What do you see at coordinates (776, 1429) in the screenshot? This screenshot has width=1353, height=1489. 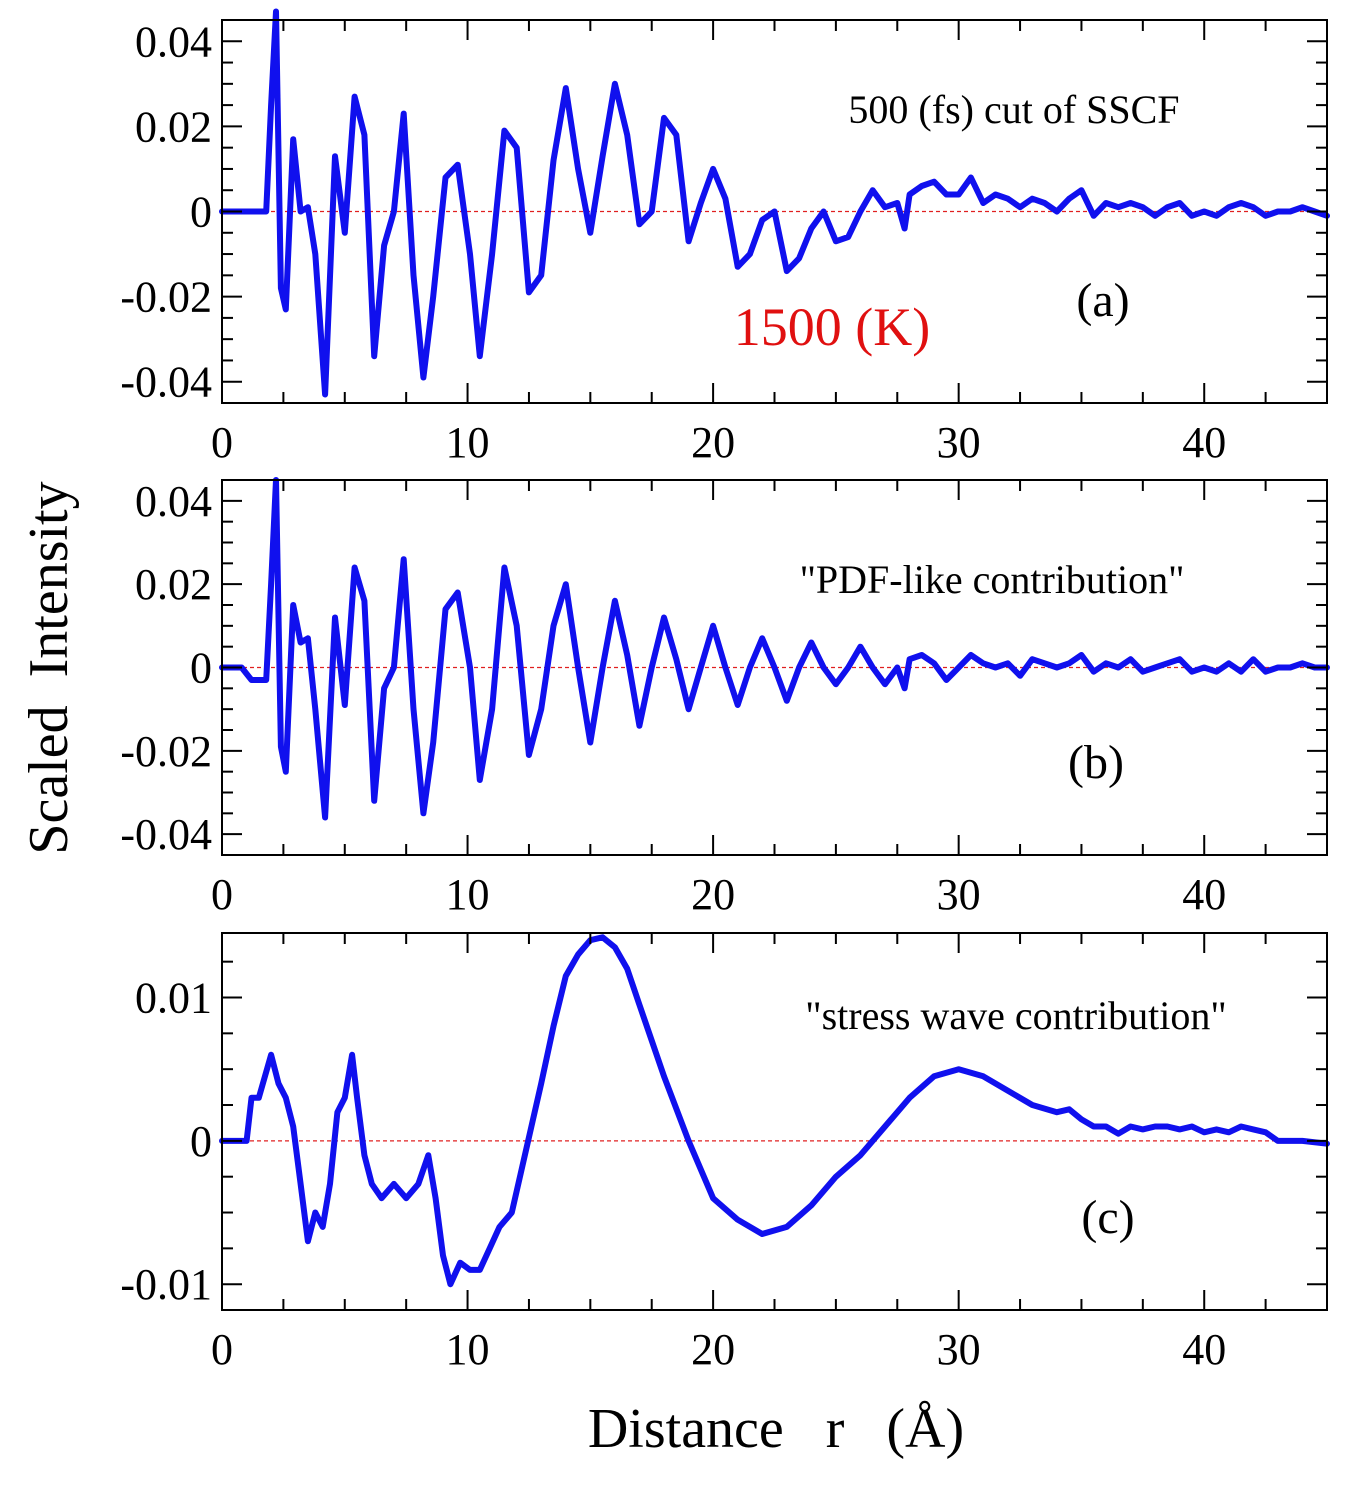 I see `x-axis-label: Distance r (Å)` at bounding box center [776, 1429].